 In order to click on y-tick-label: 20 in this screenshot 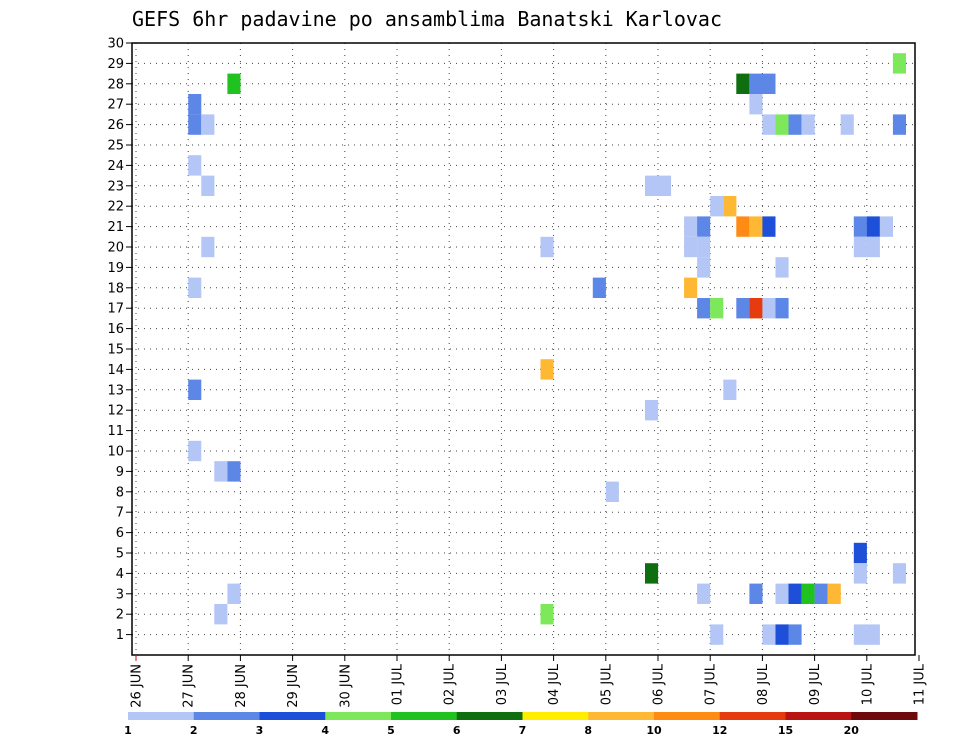, I will do `click(115, 248)`.